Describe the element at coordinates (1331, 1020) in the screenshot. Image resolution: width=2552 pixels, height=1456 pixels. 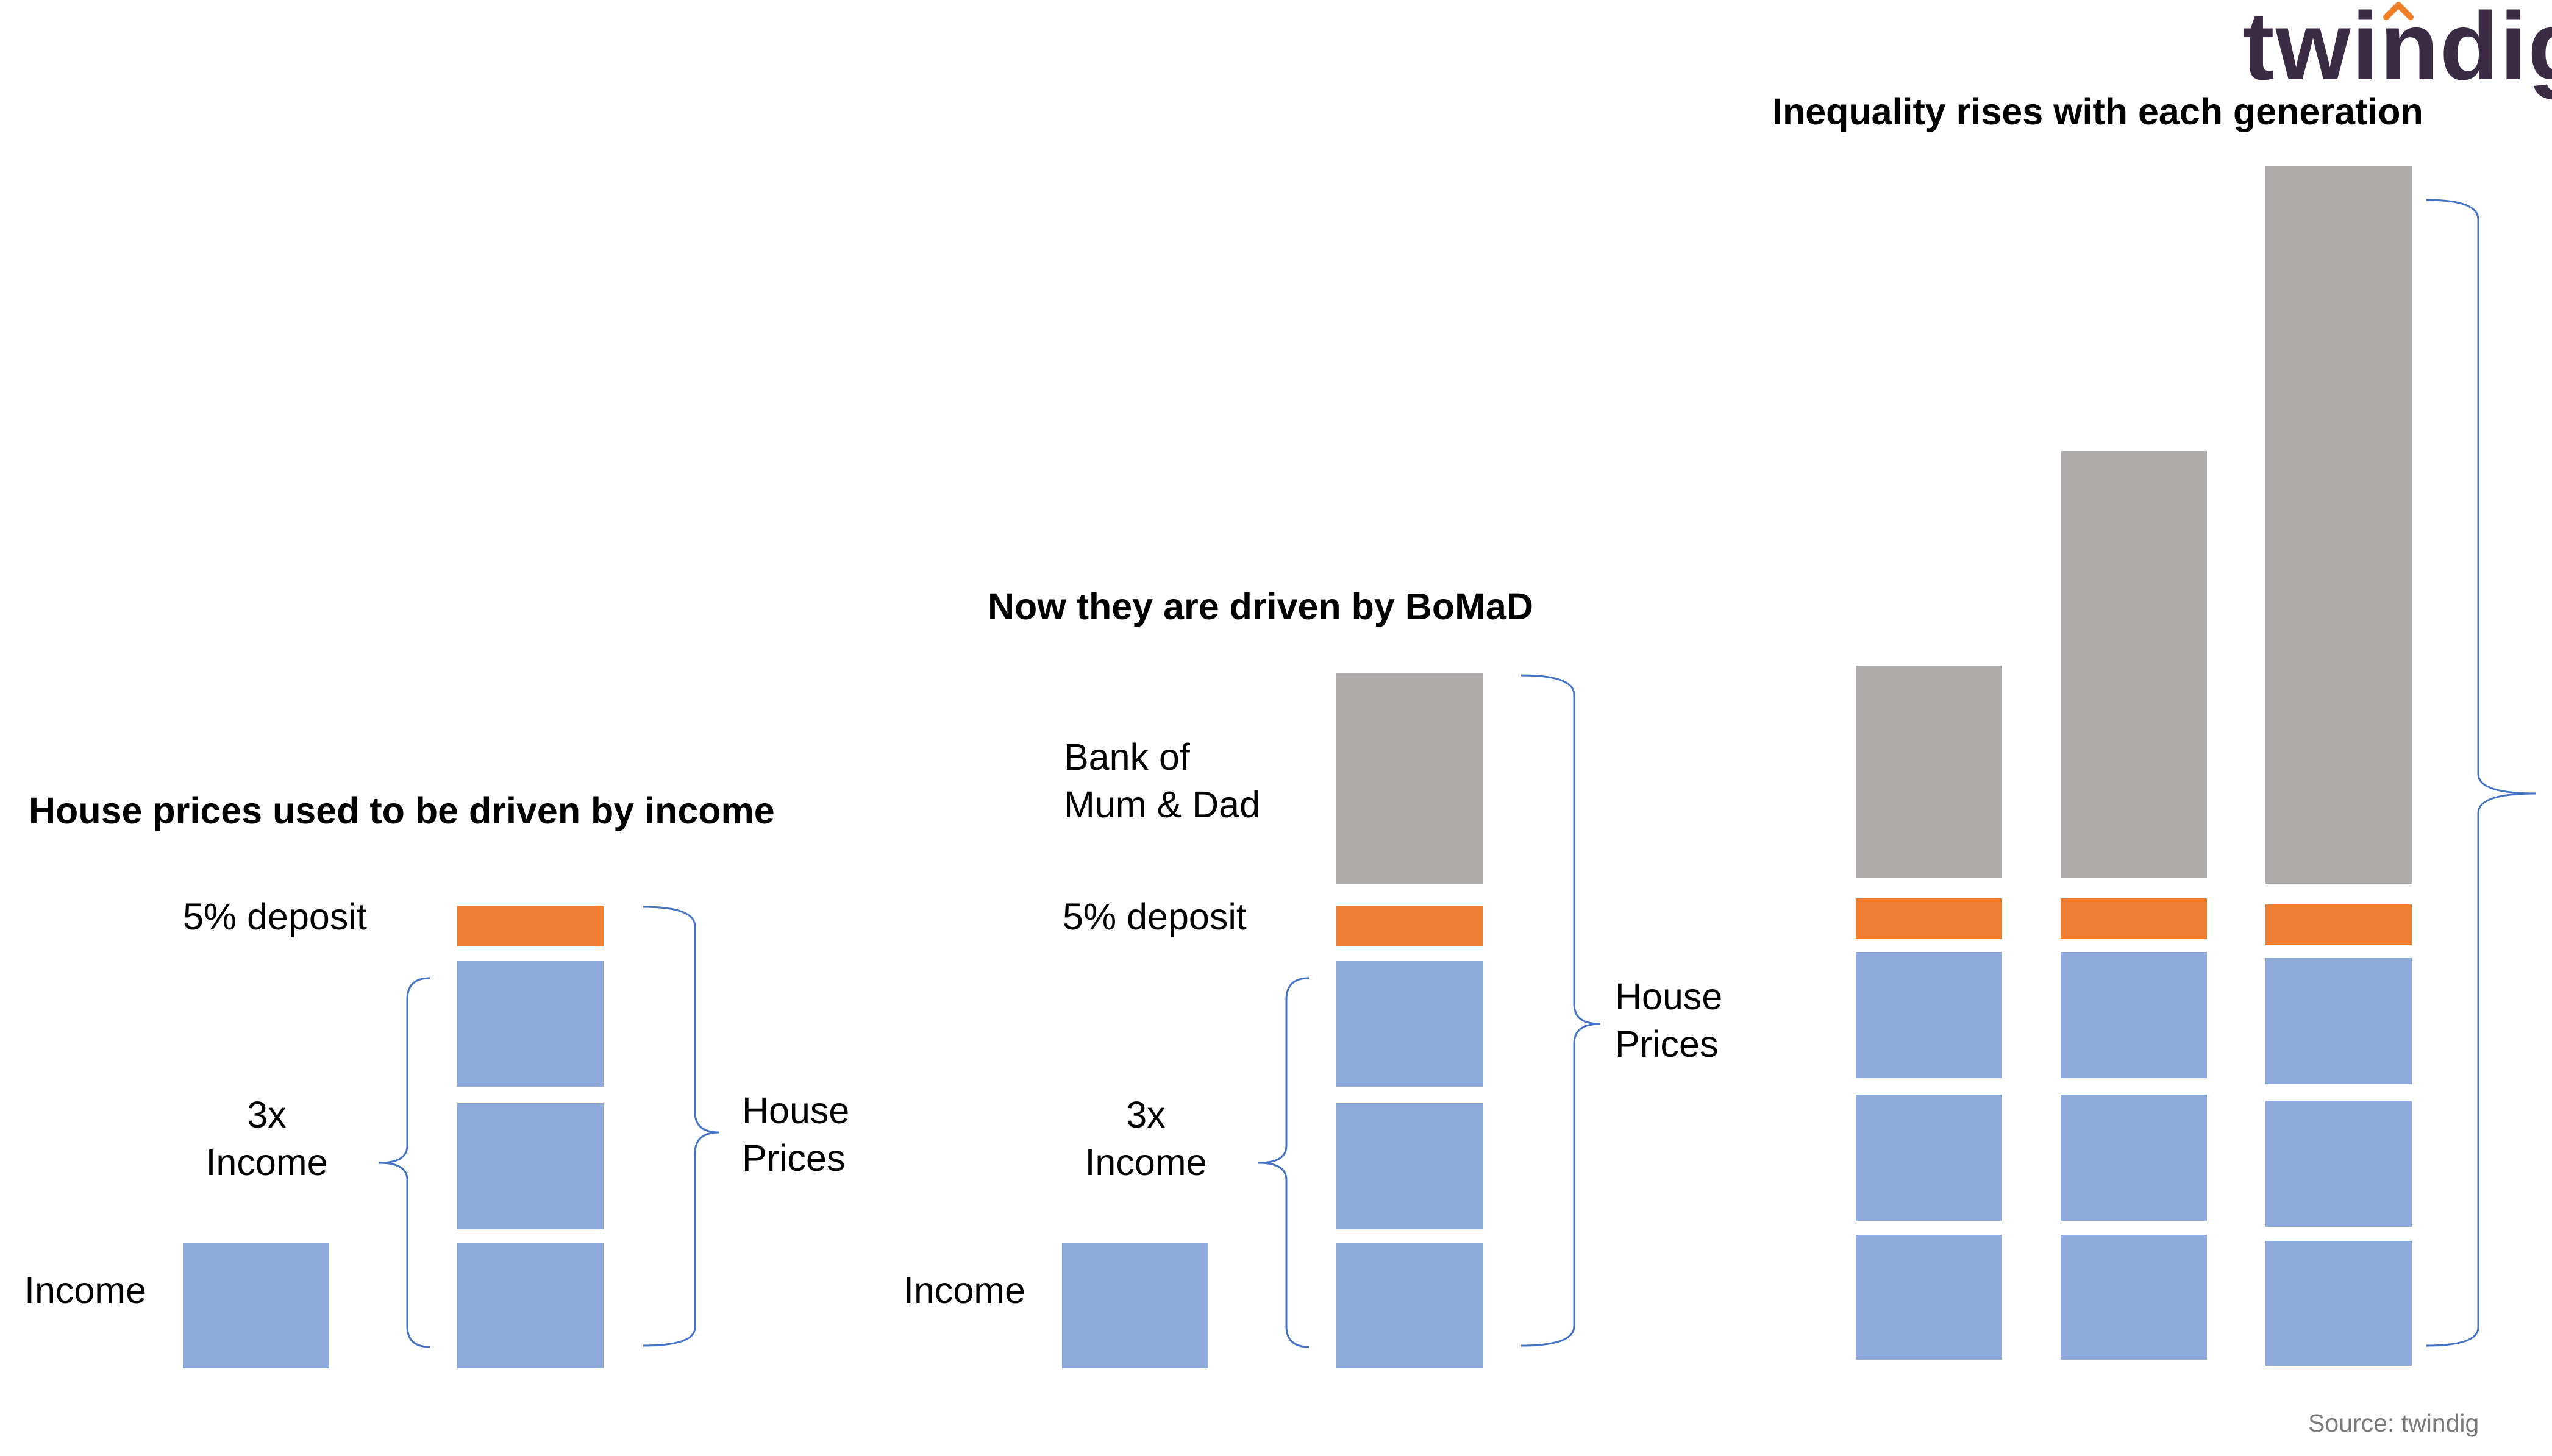
I see `panel-bomad-driven` at that location.